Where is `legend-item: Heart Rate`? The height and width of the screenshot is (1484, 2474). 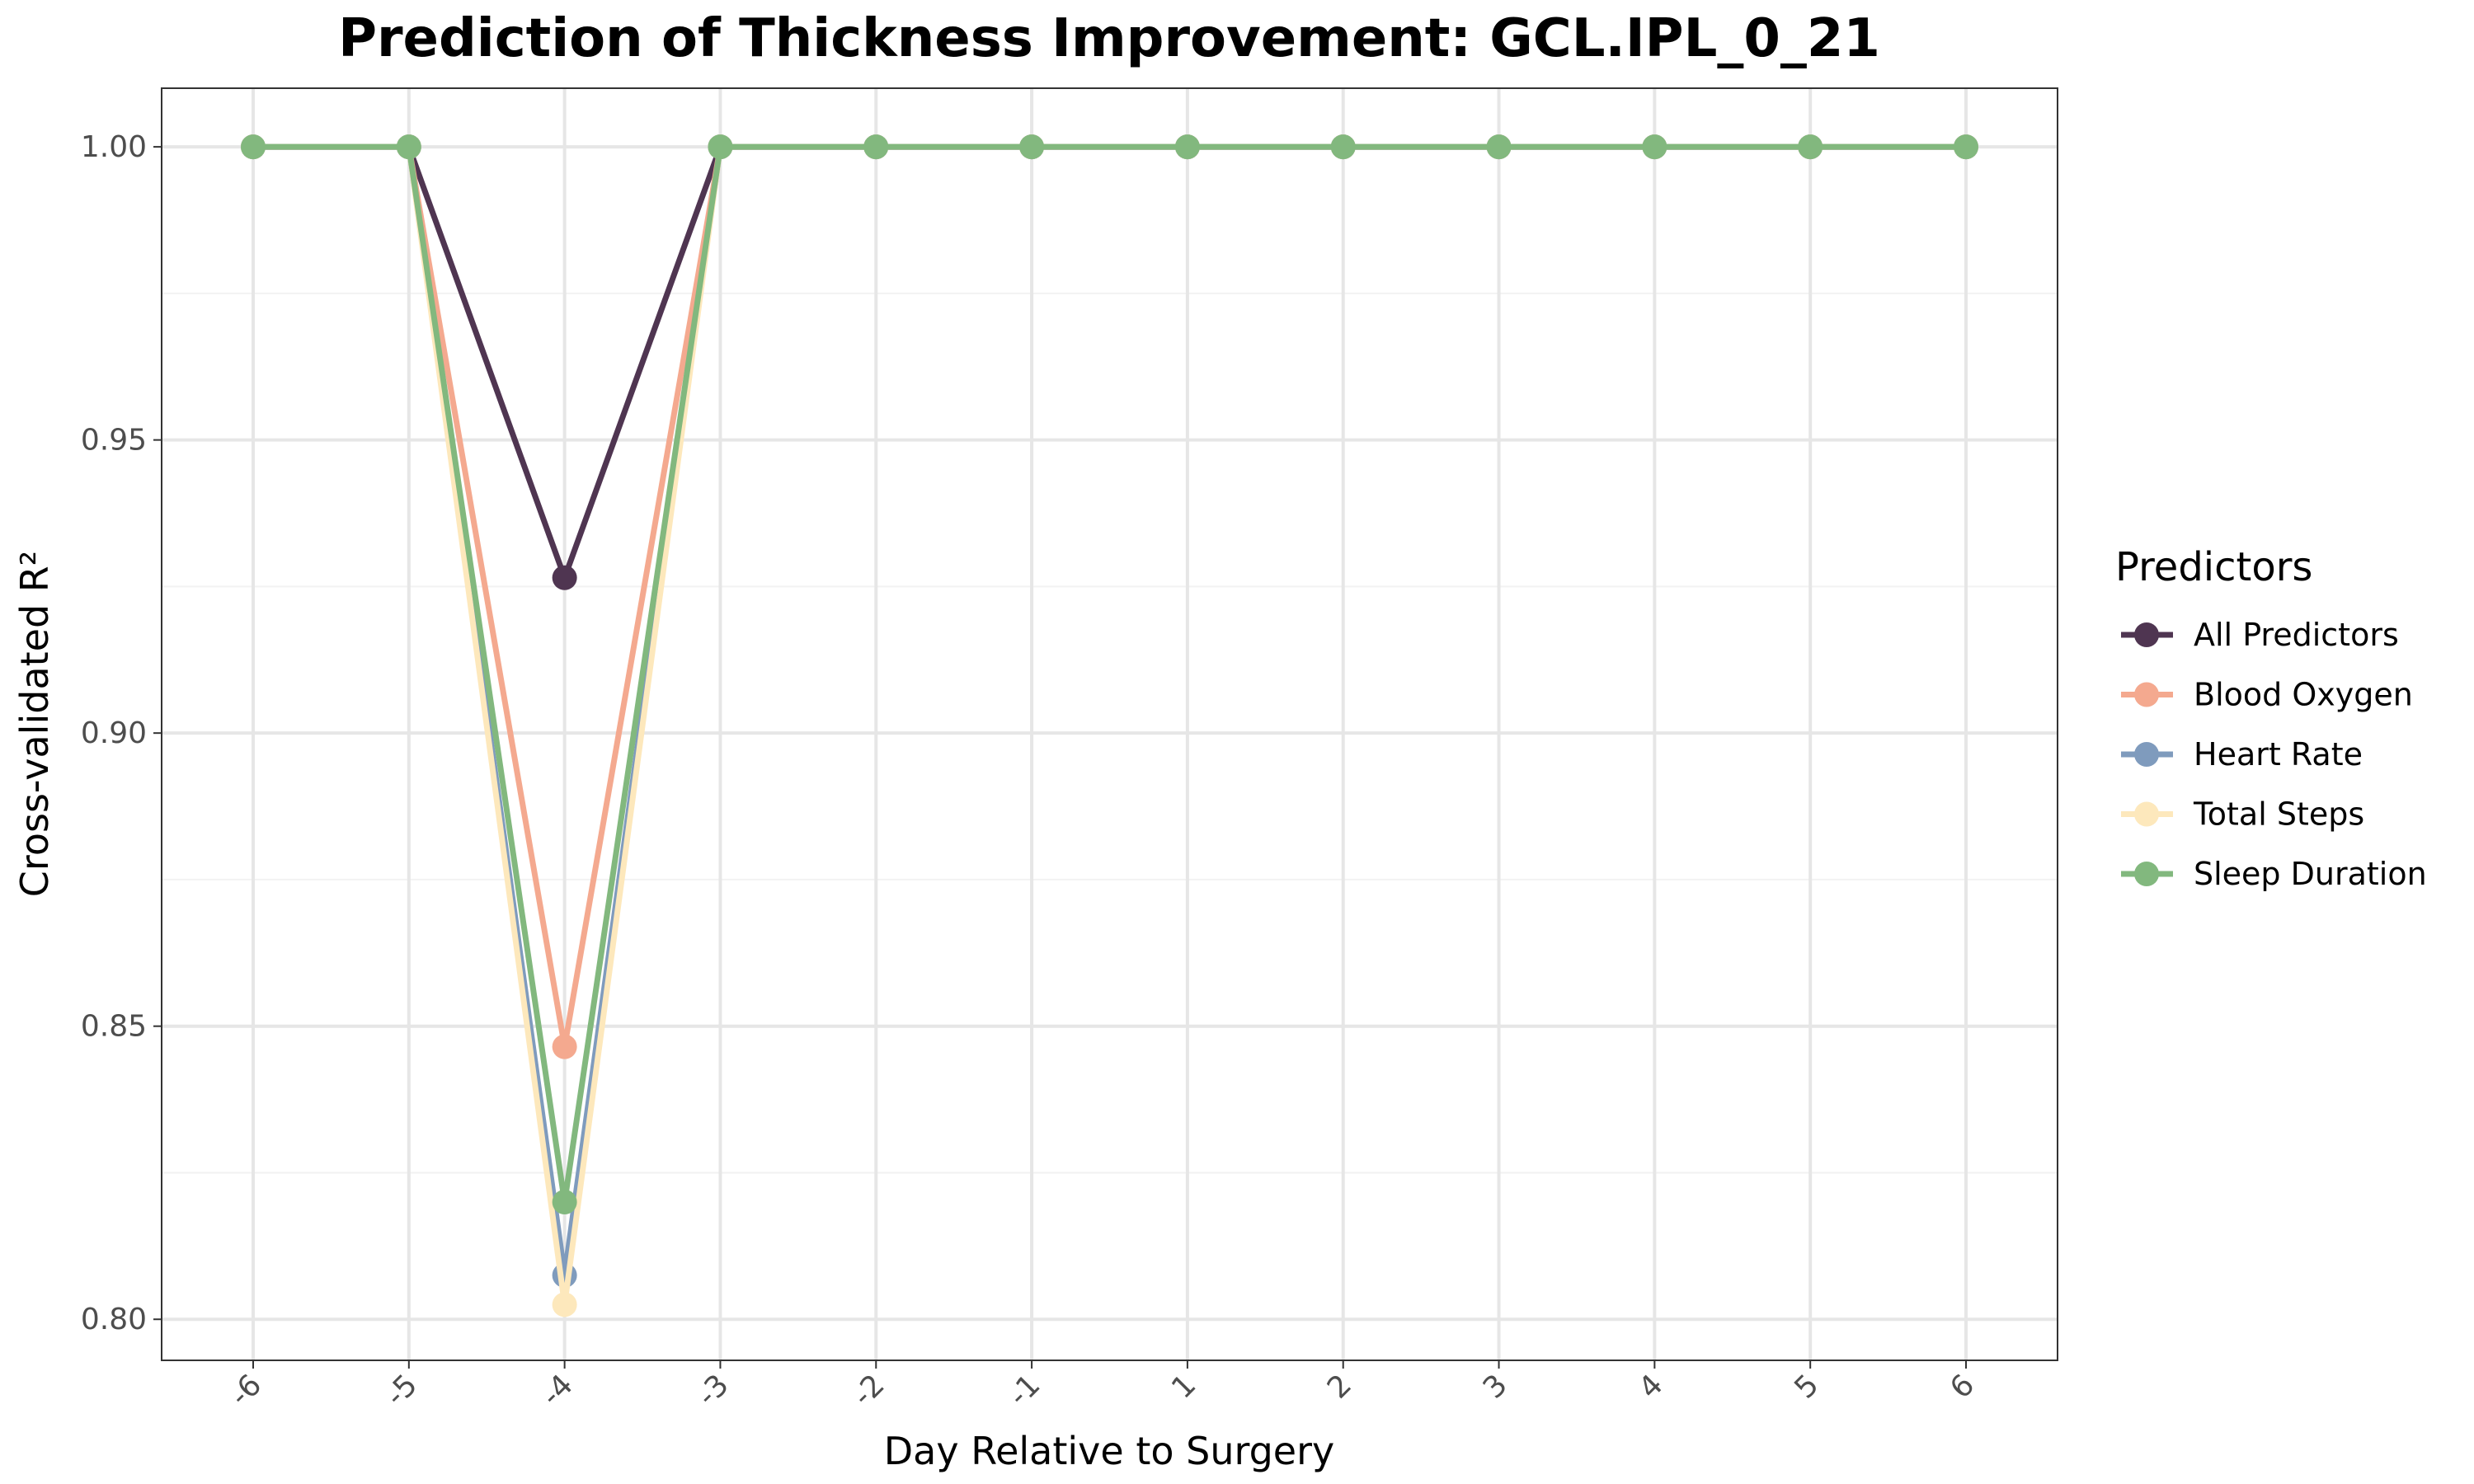
legend-item: Heart Rate is located at coordinates (2242, 754).